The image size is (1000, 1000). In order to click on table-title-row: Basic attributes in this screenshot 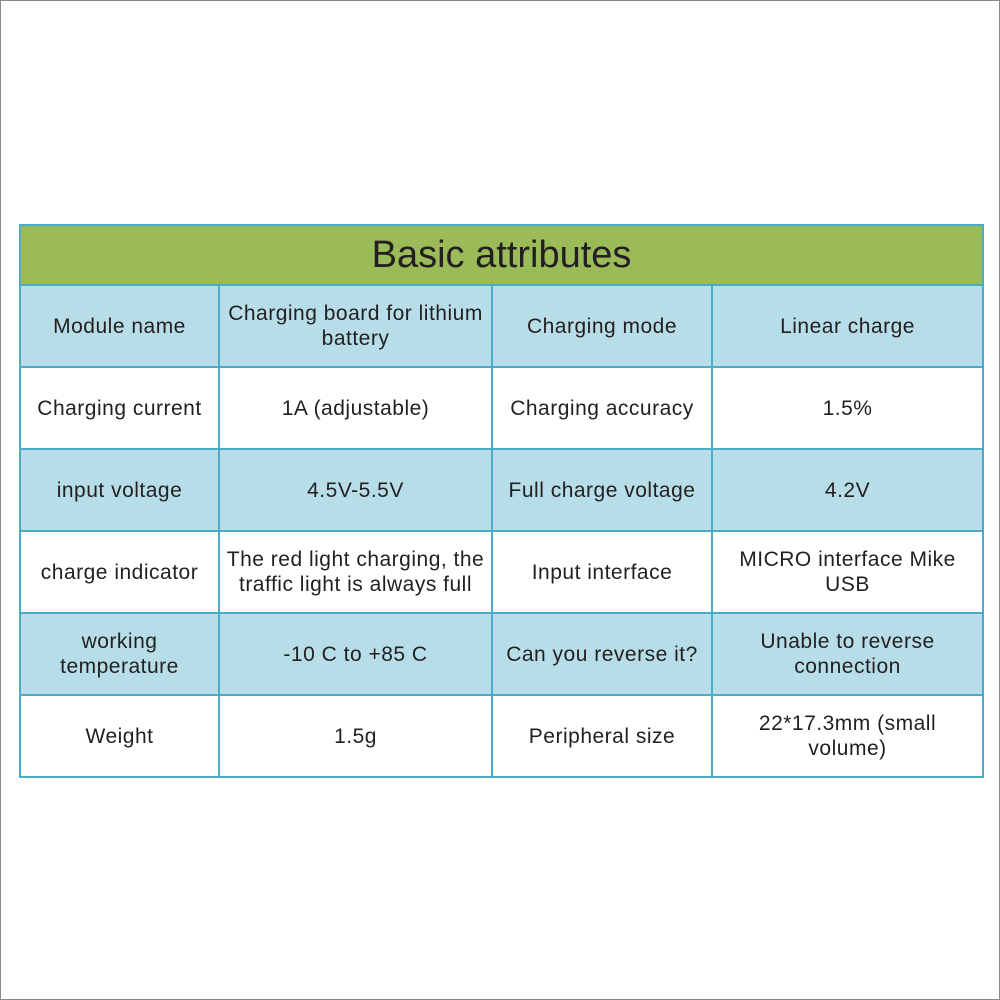, I will do `click(501, 255)`.